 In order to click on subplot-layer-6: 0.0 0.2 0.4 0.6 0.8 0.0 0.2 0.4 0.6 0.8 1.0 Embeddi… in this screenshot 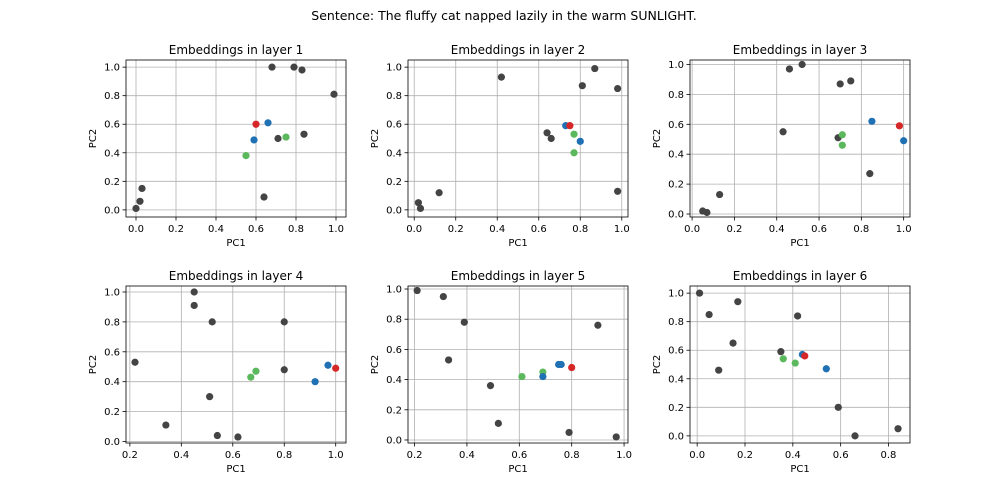, I will do `click(781, 372)`.